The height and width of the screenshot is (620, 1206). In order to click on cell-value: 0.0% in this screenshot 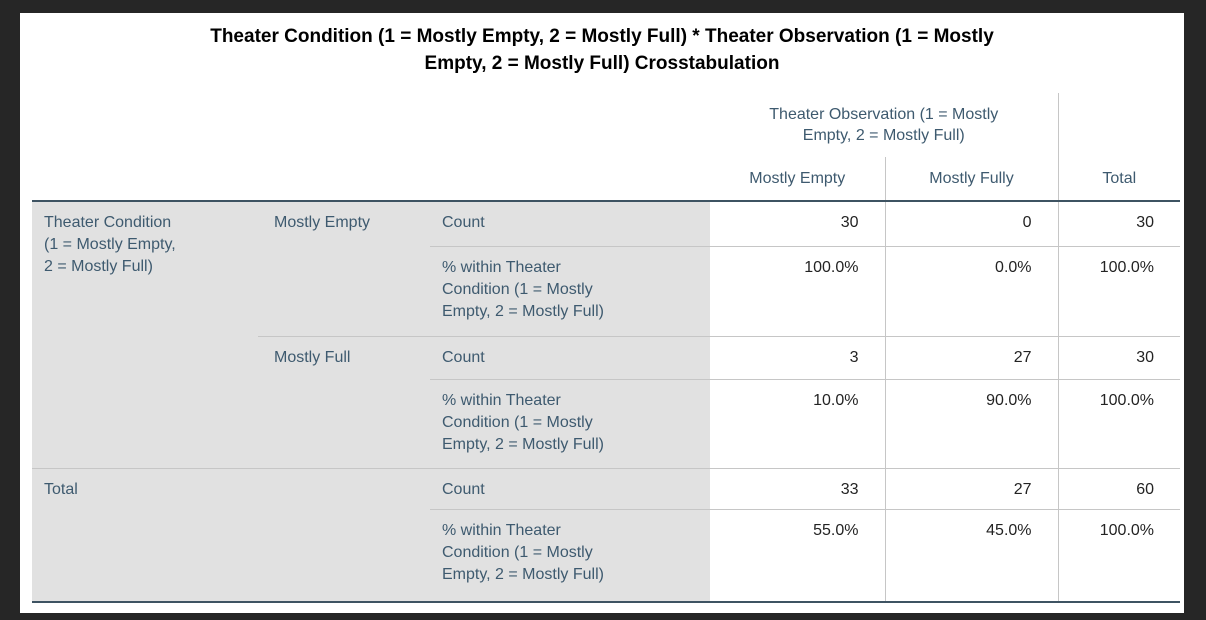, I will do `click(971, 290)`.